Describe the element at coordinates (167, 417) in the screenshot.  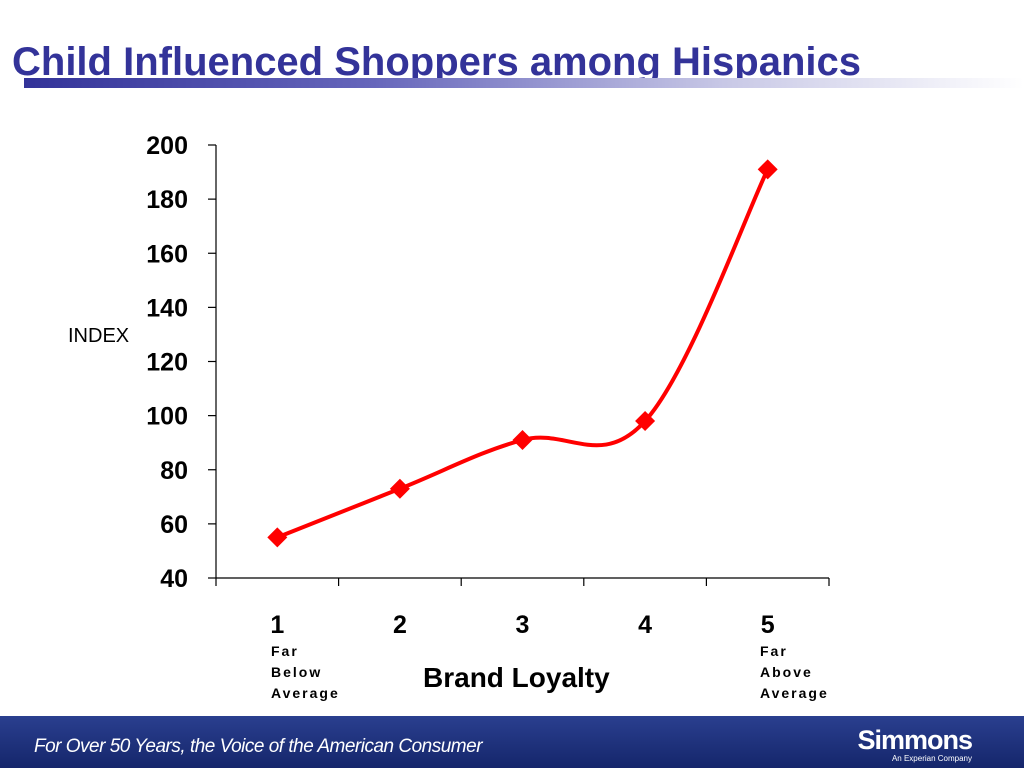
I see `y-tick-label: 100` at that location.